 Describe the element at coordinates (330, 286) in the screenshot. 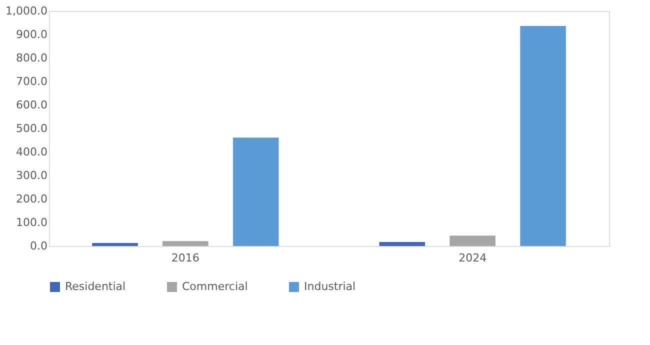

I see `legend-label: Industrial` at that location.